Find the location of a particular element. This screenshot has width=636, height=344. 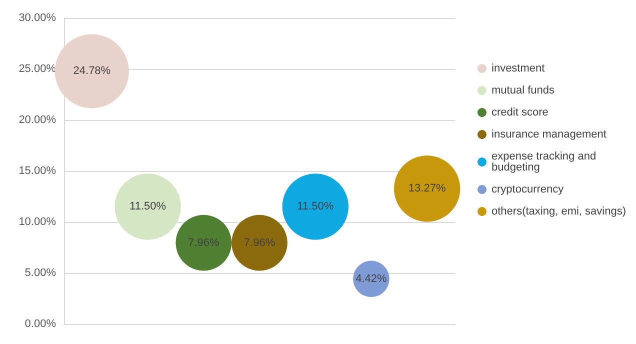

data-label: 4.42% is located at coordinates (372, 278).